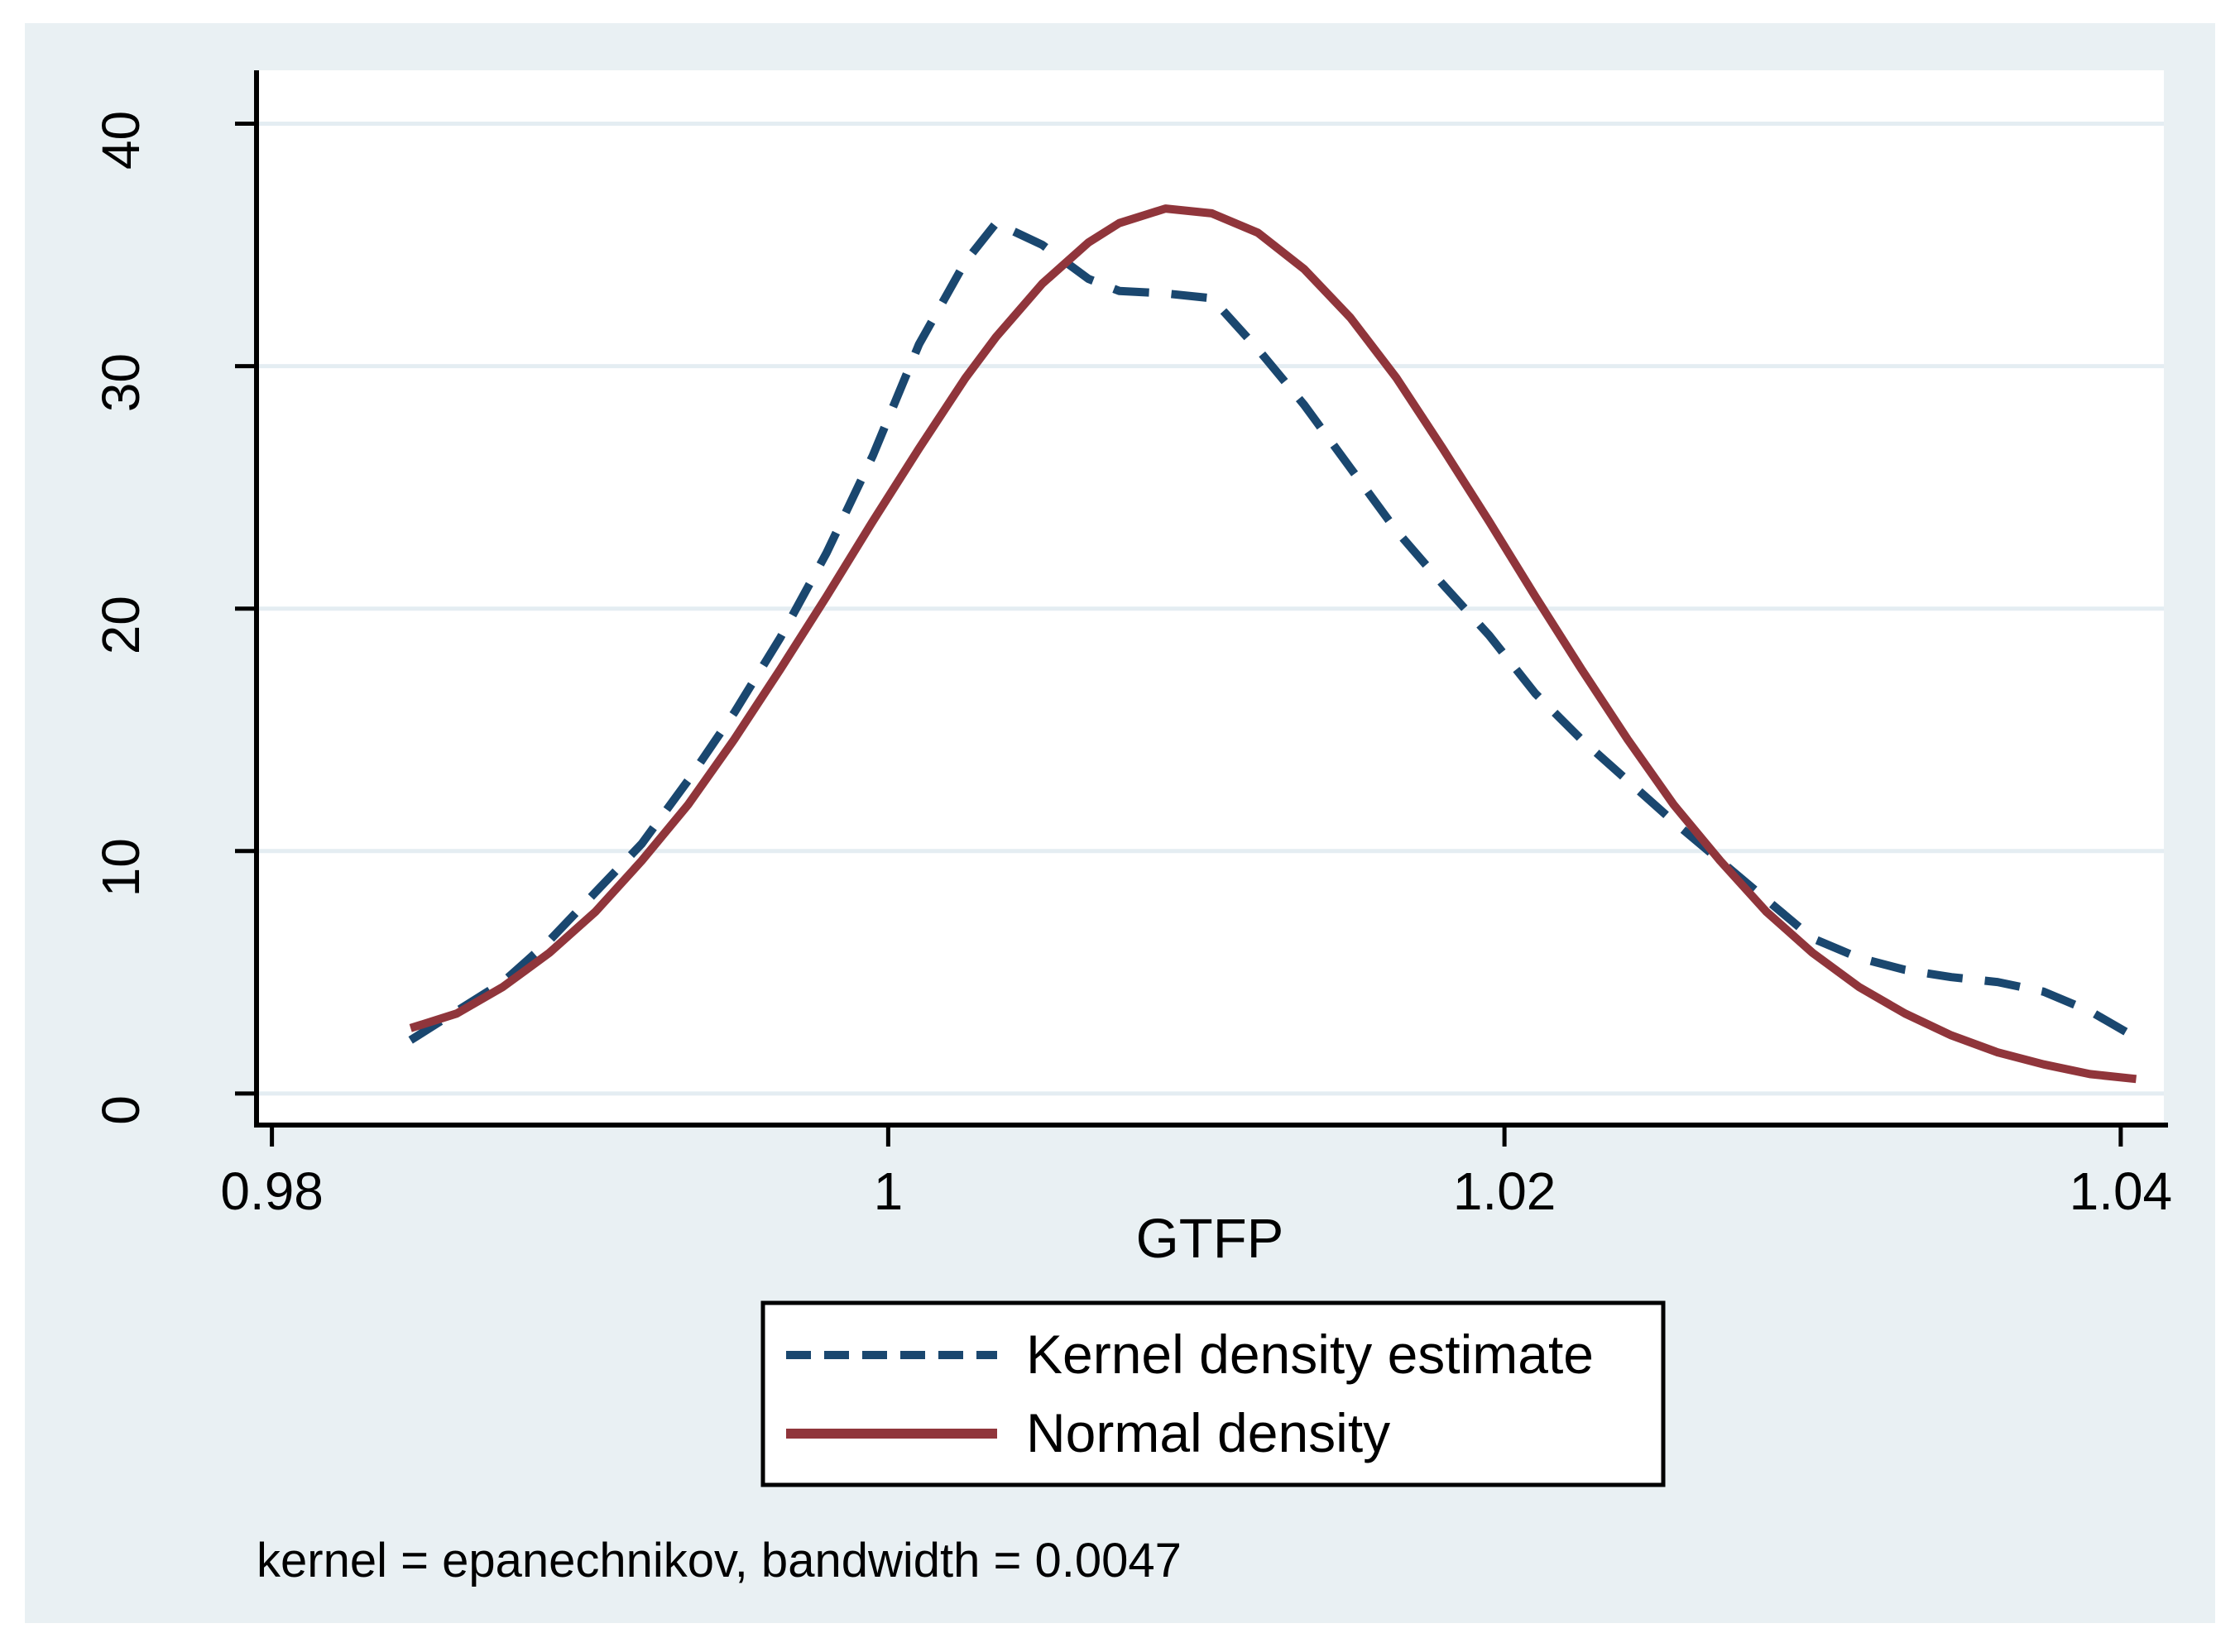 Image resolution: width=2240 pixels, height=1652 pixels. What do you see at coordinates (121, 382) in the screenshot?
I see `y-tick-label: 30` at bounding box center [121, 382].